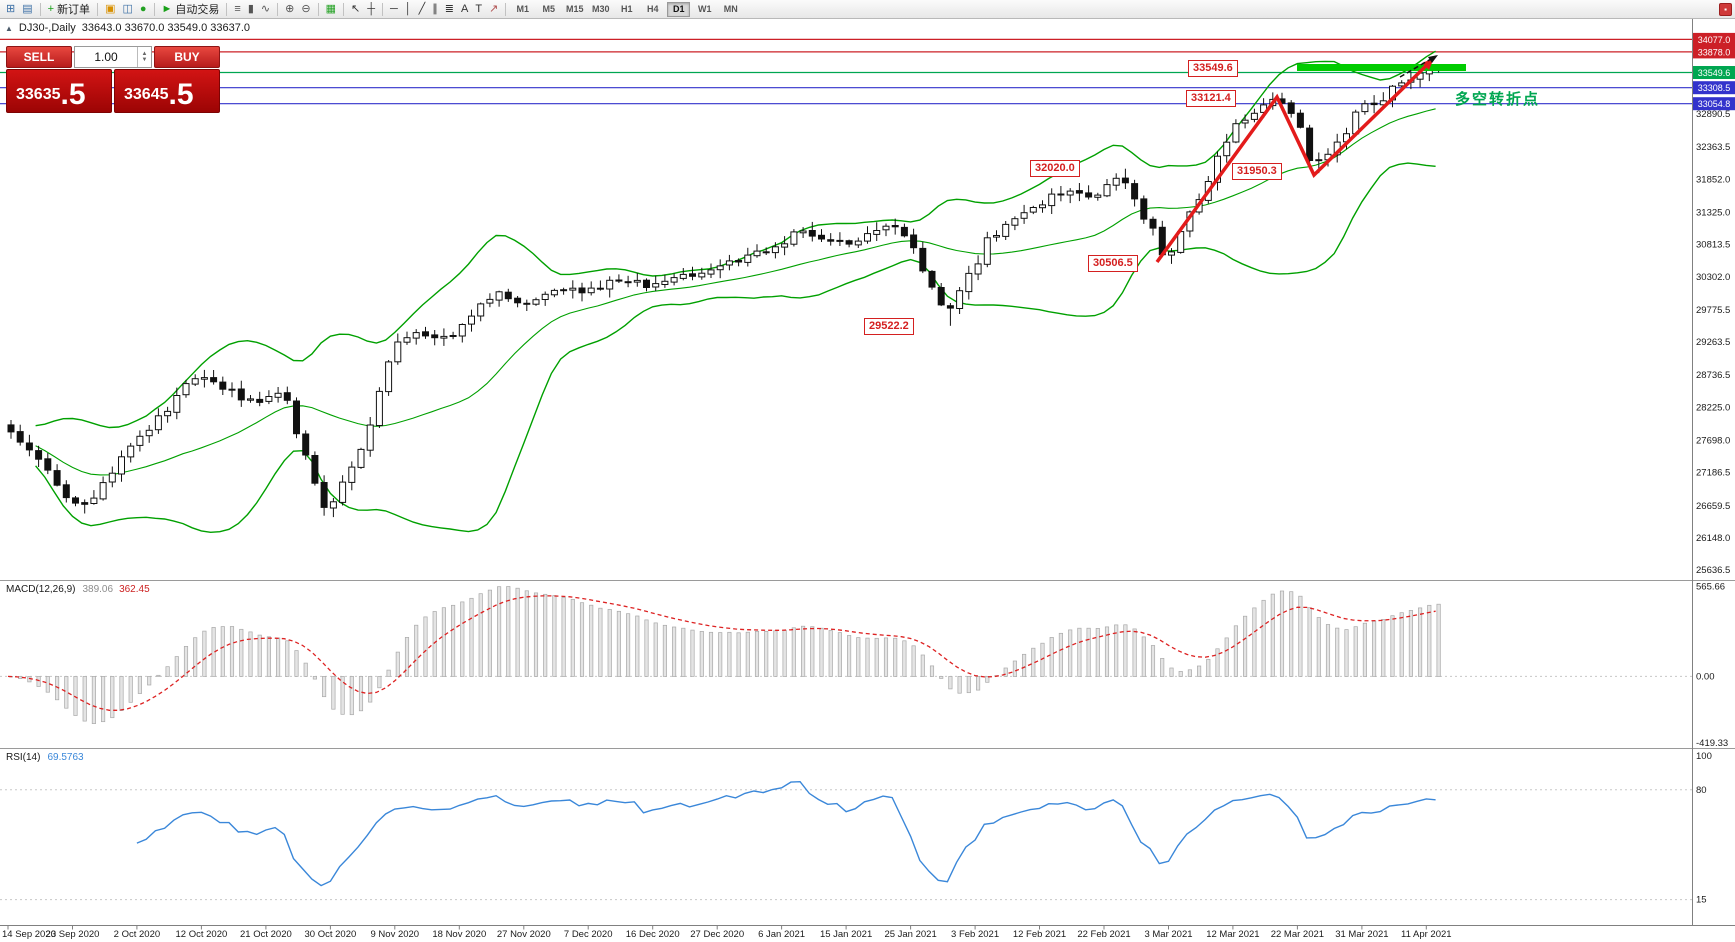 This screenshot has height=942, width=1735. I want to click on zoom-in-icon: ⊕, so click(289, 9).